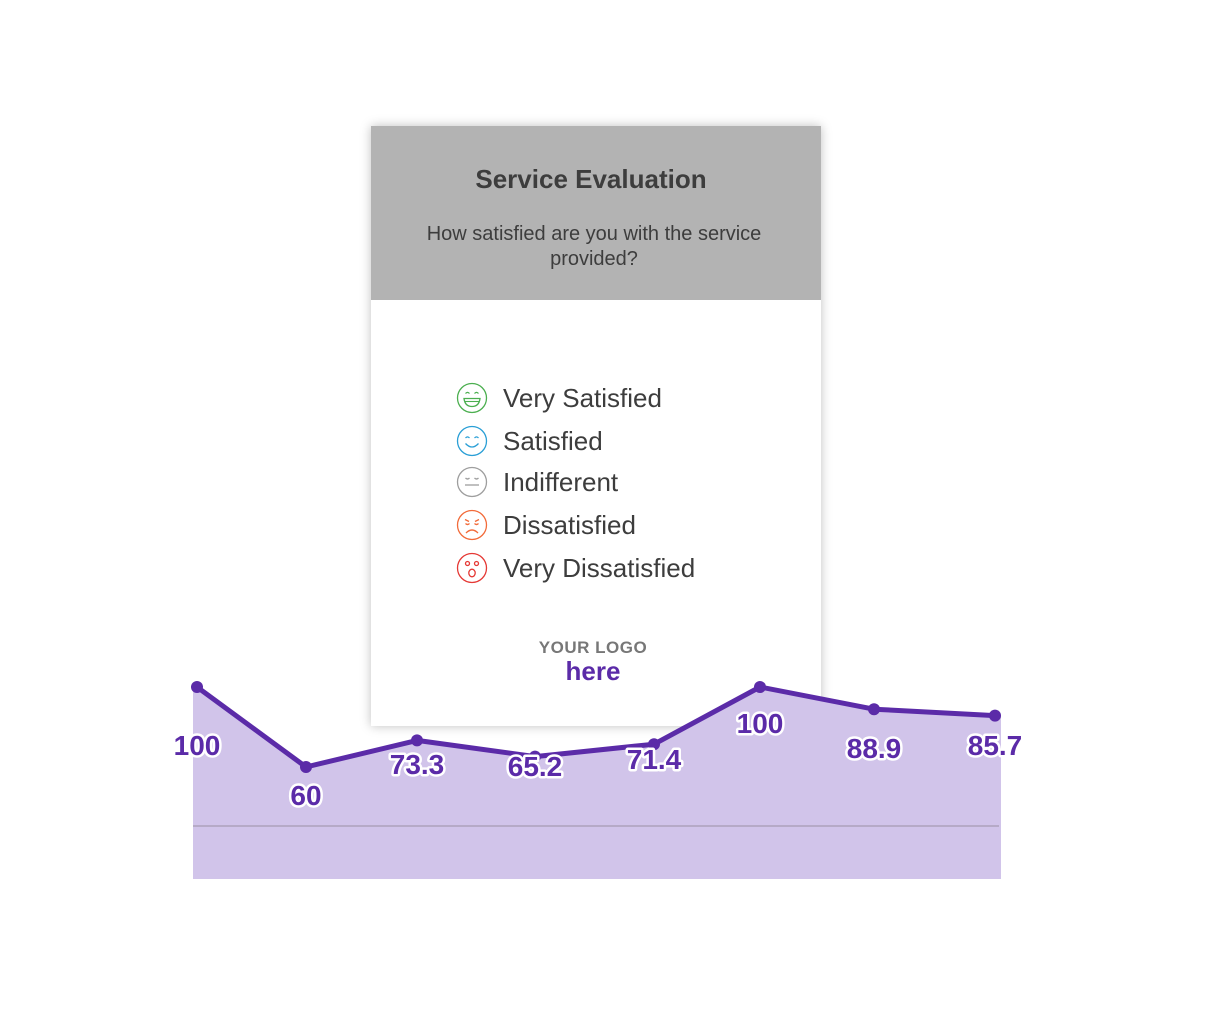 Image resolution: width=1223 pixels, height=1018 pixels. What do you see at coordinates (472, 441) in the screenshot?
I see `smile-face-icon` at bounding box center [472, 441].